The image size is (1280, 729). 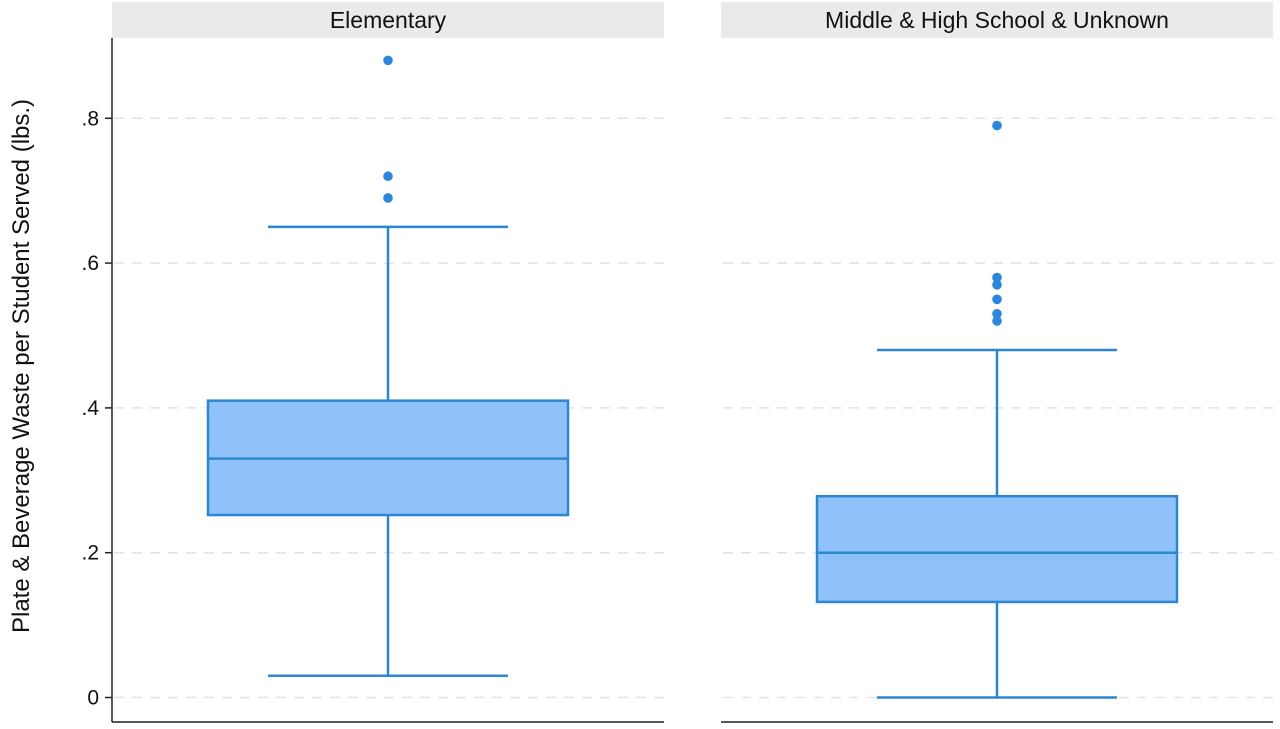 I want to click on y-axis: 0 .2 .4 .6 .8, so click(x=96, y=408).